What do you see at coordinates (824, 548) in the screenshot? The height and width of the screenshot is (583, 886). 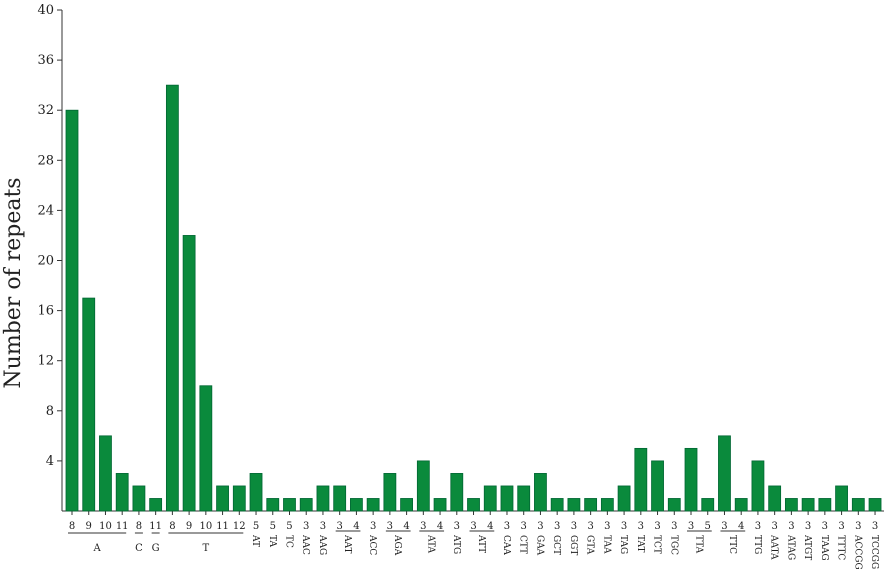 I see `group-label: TAAG` at bounding box center [824, 548].